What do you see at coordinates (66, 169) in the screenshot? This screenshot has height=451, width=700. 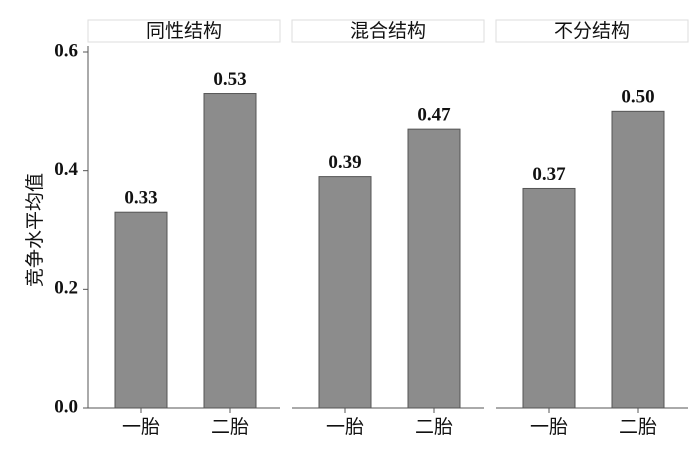 I see `y-tick-label: 0.4` at bounding box center [66, 169].